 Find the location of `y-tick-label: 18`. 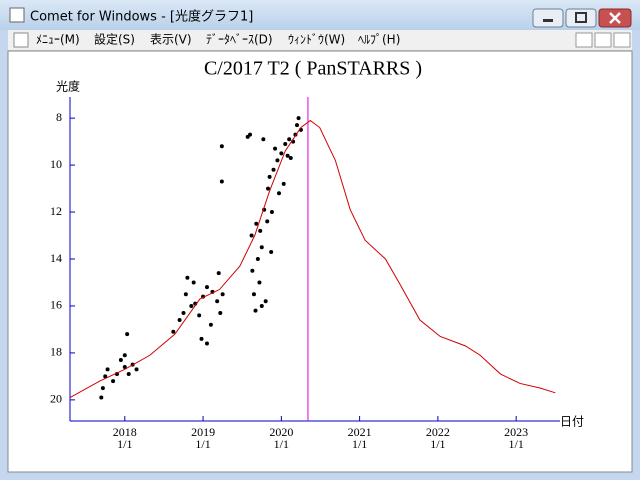

y-tick-label: 18 is located at coordinates (56, 352).